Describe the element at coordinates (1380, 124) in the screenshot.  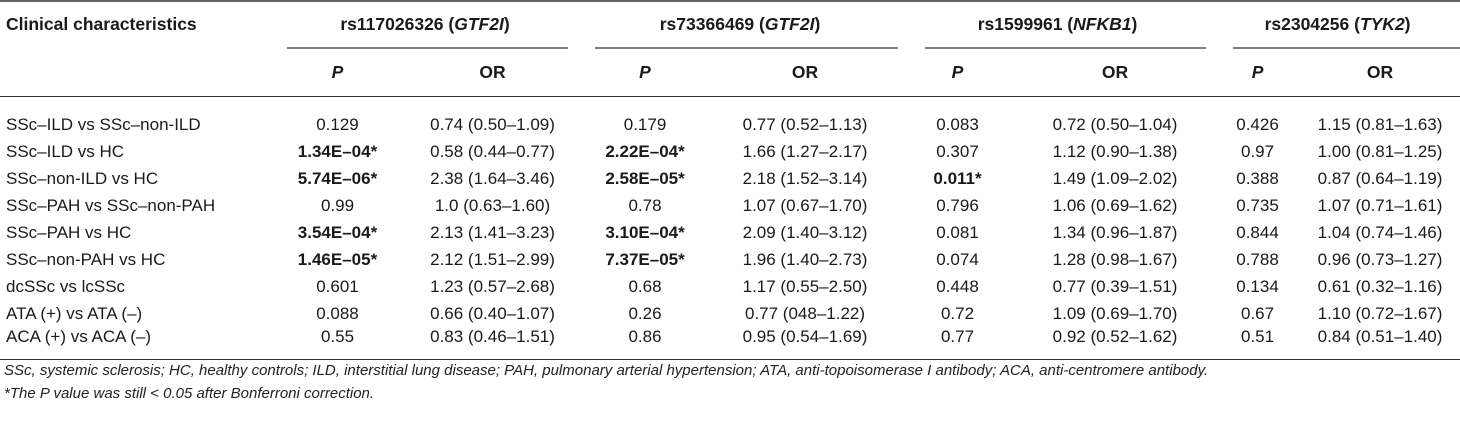
I see `odds-ratio-cell: 1.15 (0.81–1.63)` at that location.